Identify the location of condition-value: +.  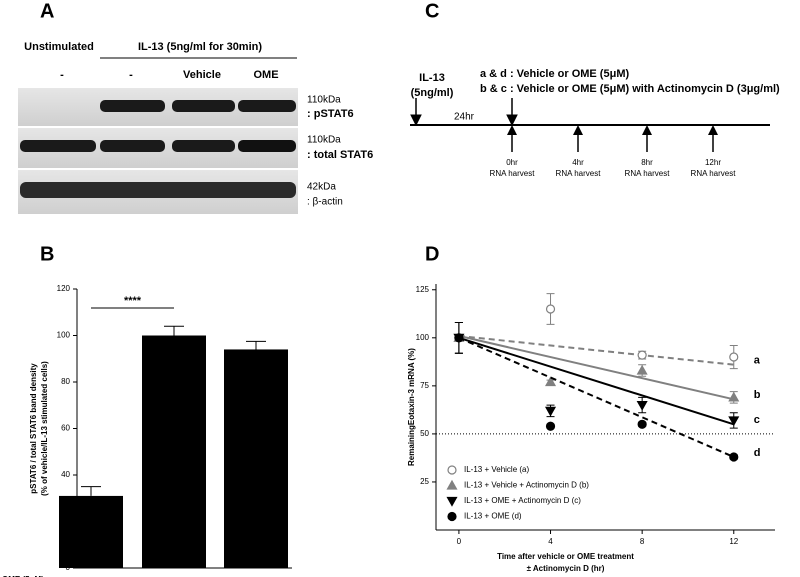
(256, 576).